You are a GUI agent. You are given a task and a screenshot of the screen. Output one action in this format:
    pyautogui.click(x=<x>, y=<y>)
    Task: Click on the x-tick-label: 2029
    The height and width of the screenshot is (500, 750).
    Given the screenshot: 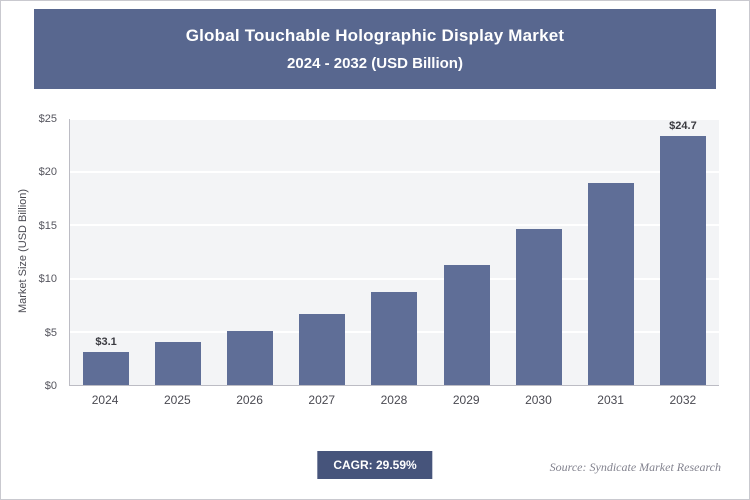 What is the action you would take?
    pyautogui.click(x=466, y=400)
    